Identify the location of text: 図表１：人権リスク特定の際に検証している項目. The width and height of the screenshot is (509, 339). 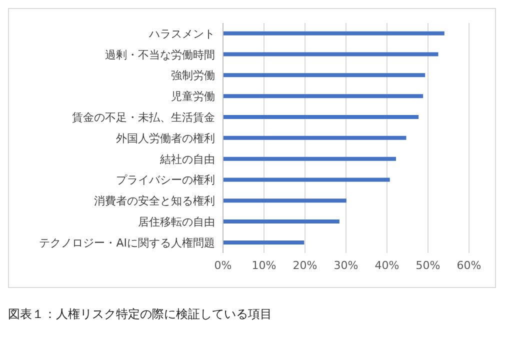
(140, 314).